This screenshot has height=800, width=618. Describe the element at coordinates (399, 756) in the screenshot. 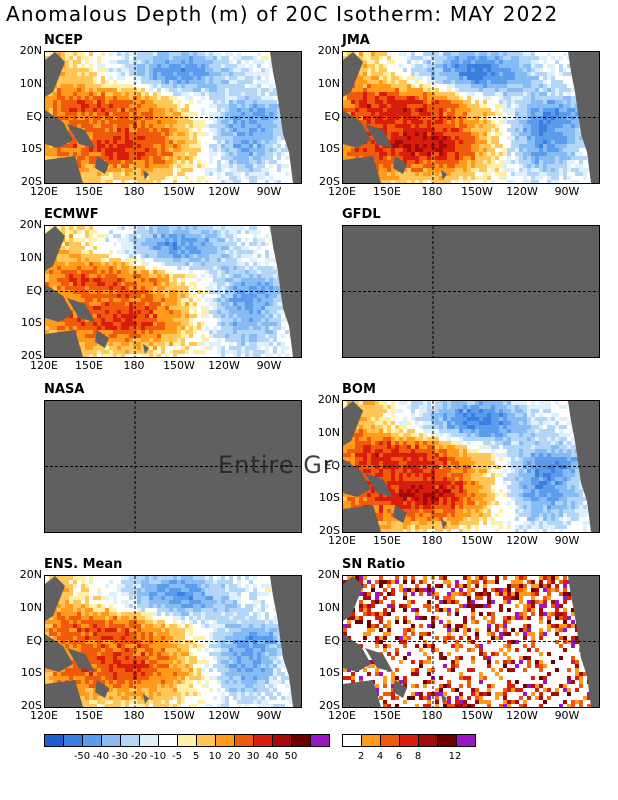

I see `colorbar-tick-label: 6` at that location.